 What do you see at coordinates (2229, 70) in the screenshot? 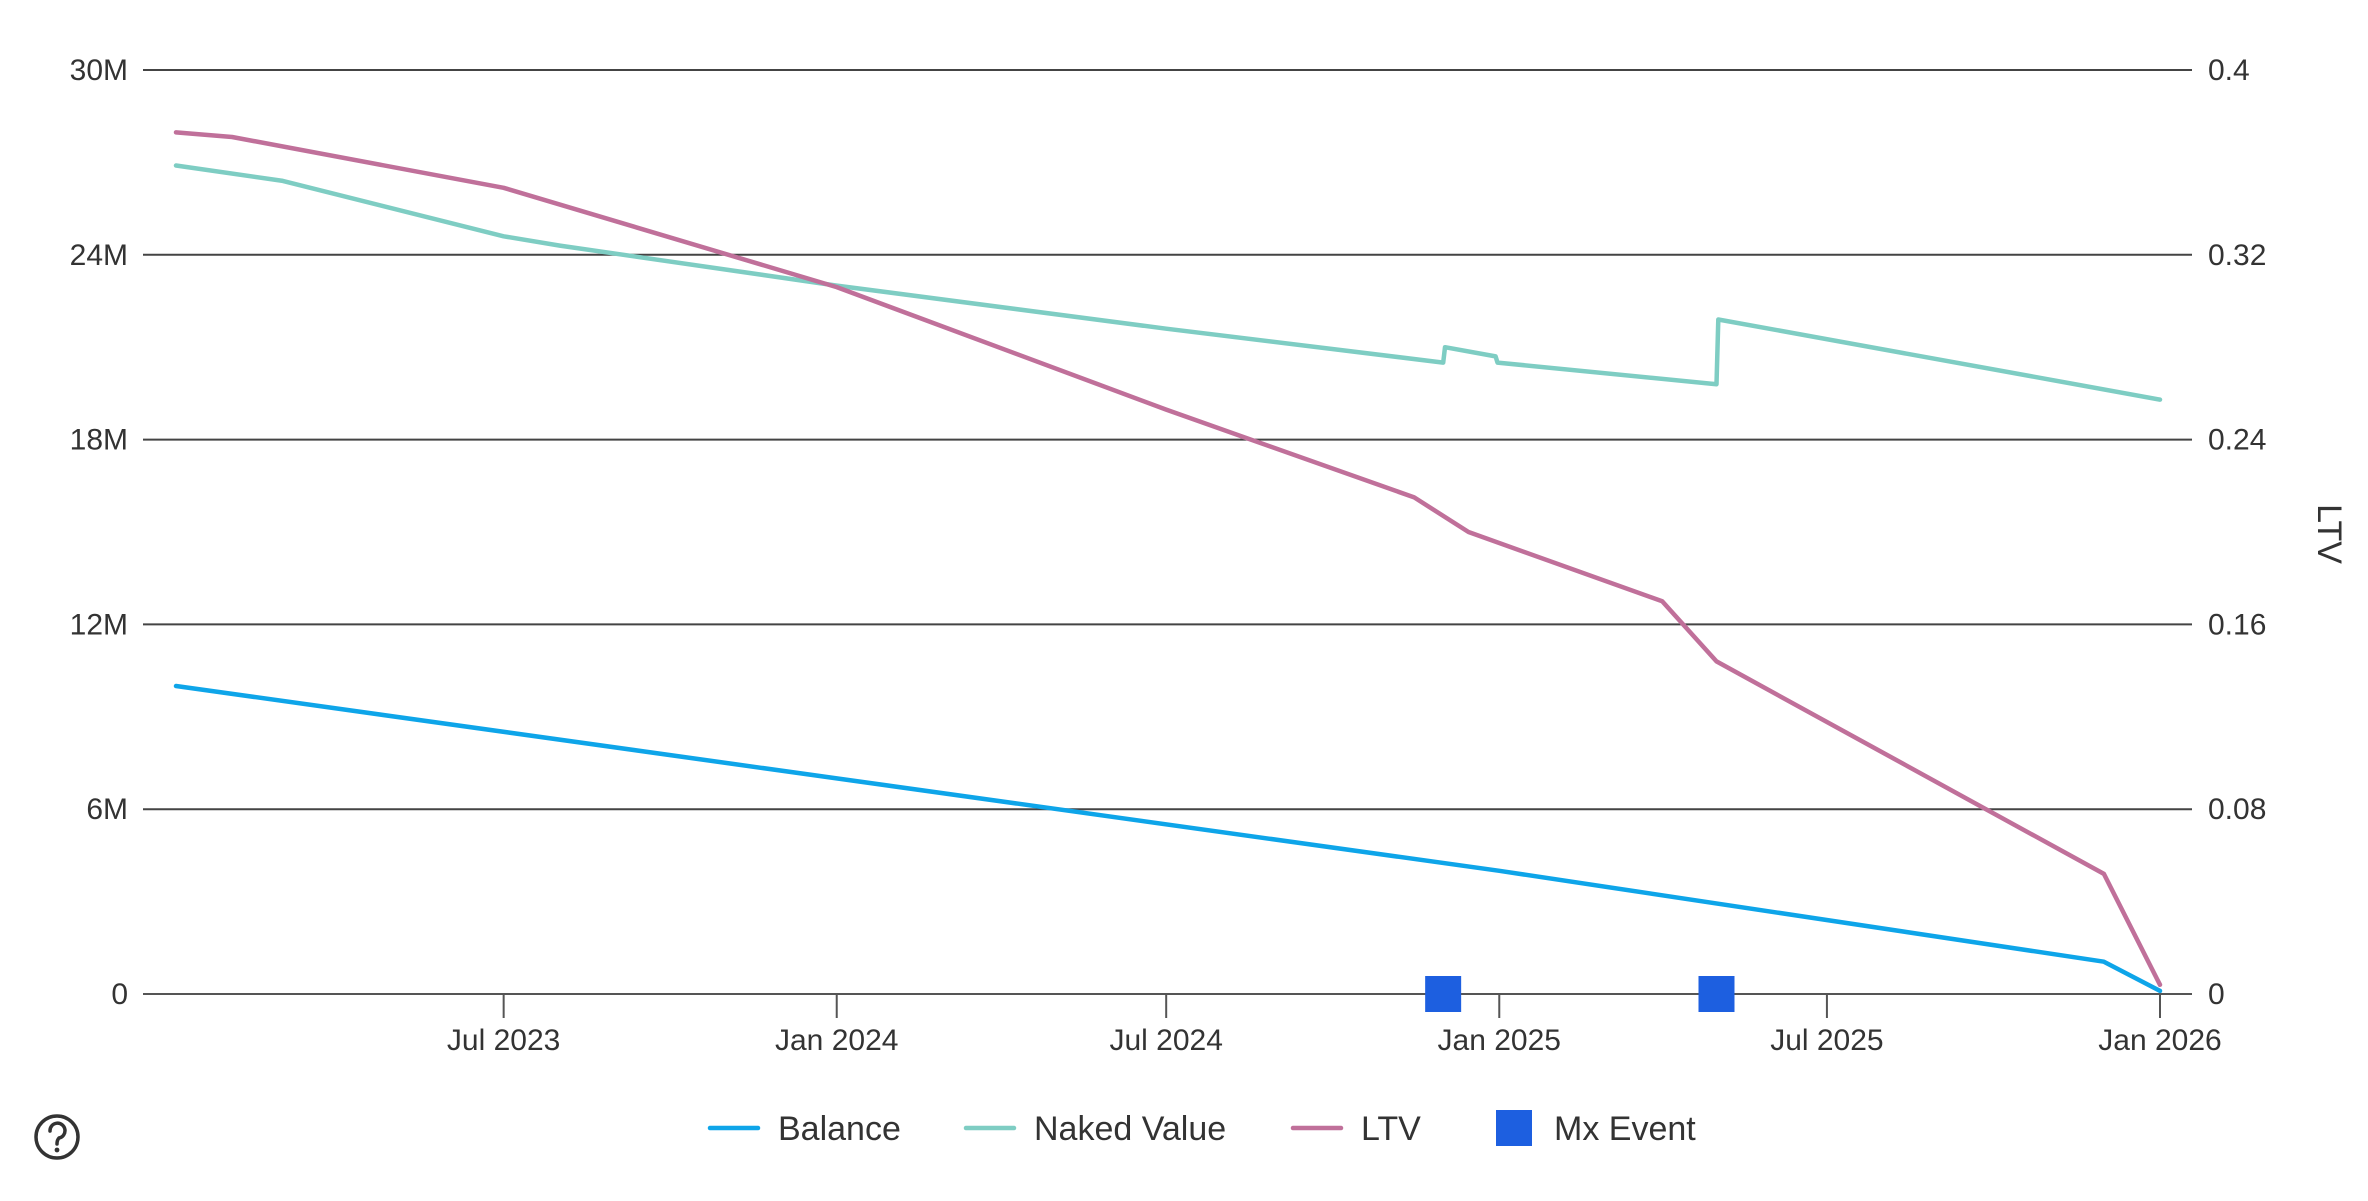
I see `y-right-tick-label: 0.4` at bounding box center [2229, 70].